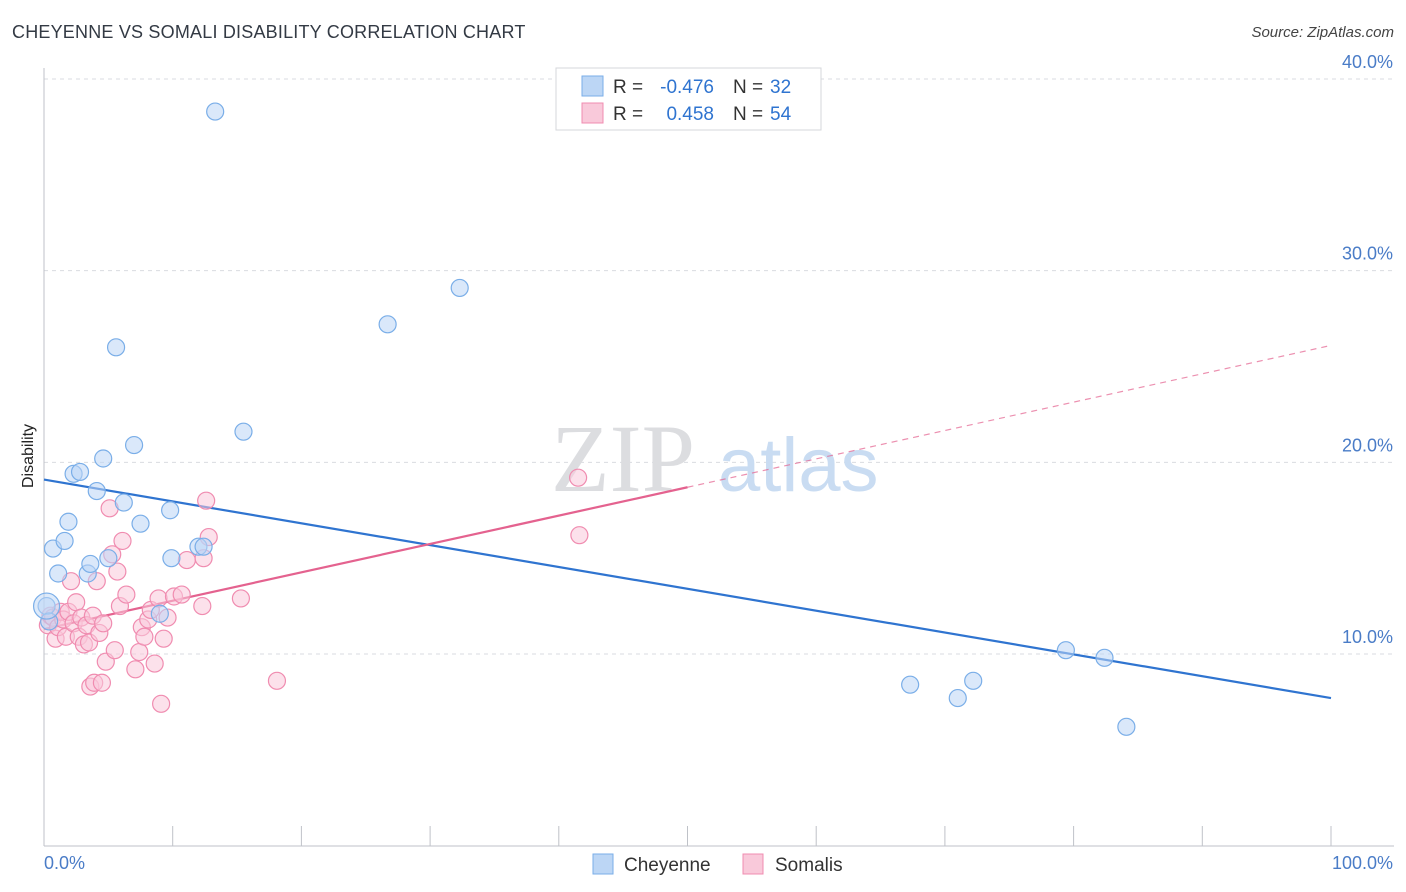 This screenshot has width=1406, height=892. I want to click on y-tick-label-2: 30.0%, so click(1367, 254).